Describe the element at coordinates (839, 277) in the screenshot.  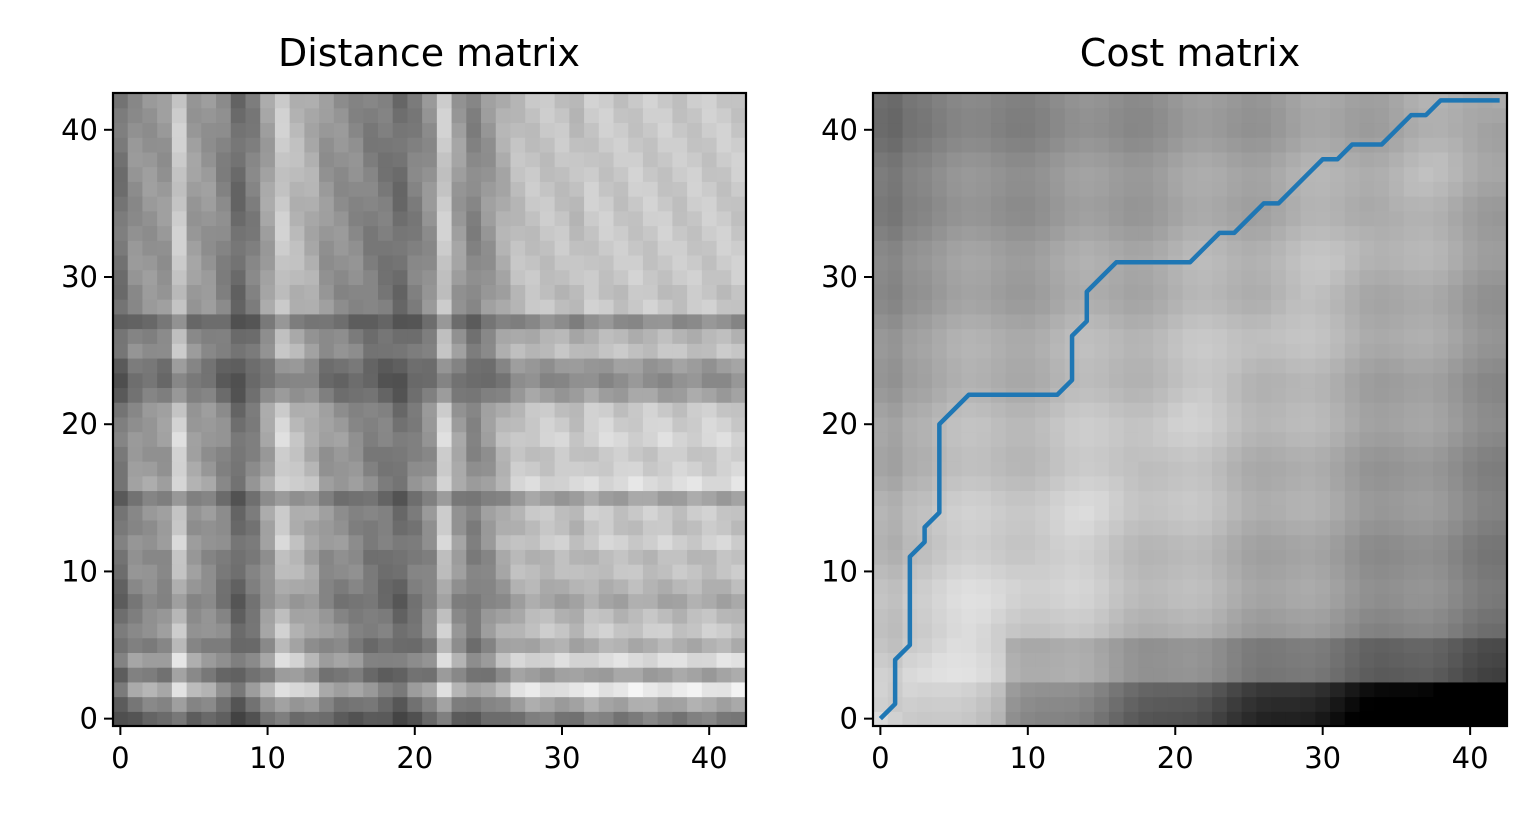
I see `y-tick-label: 30` at that location.